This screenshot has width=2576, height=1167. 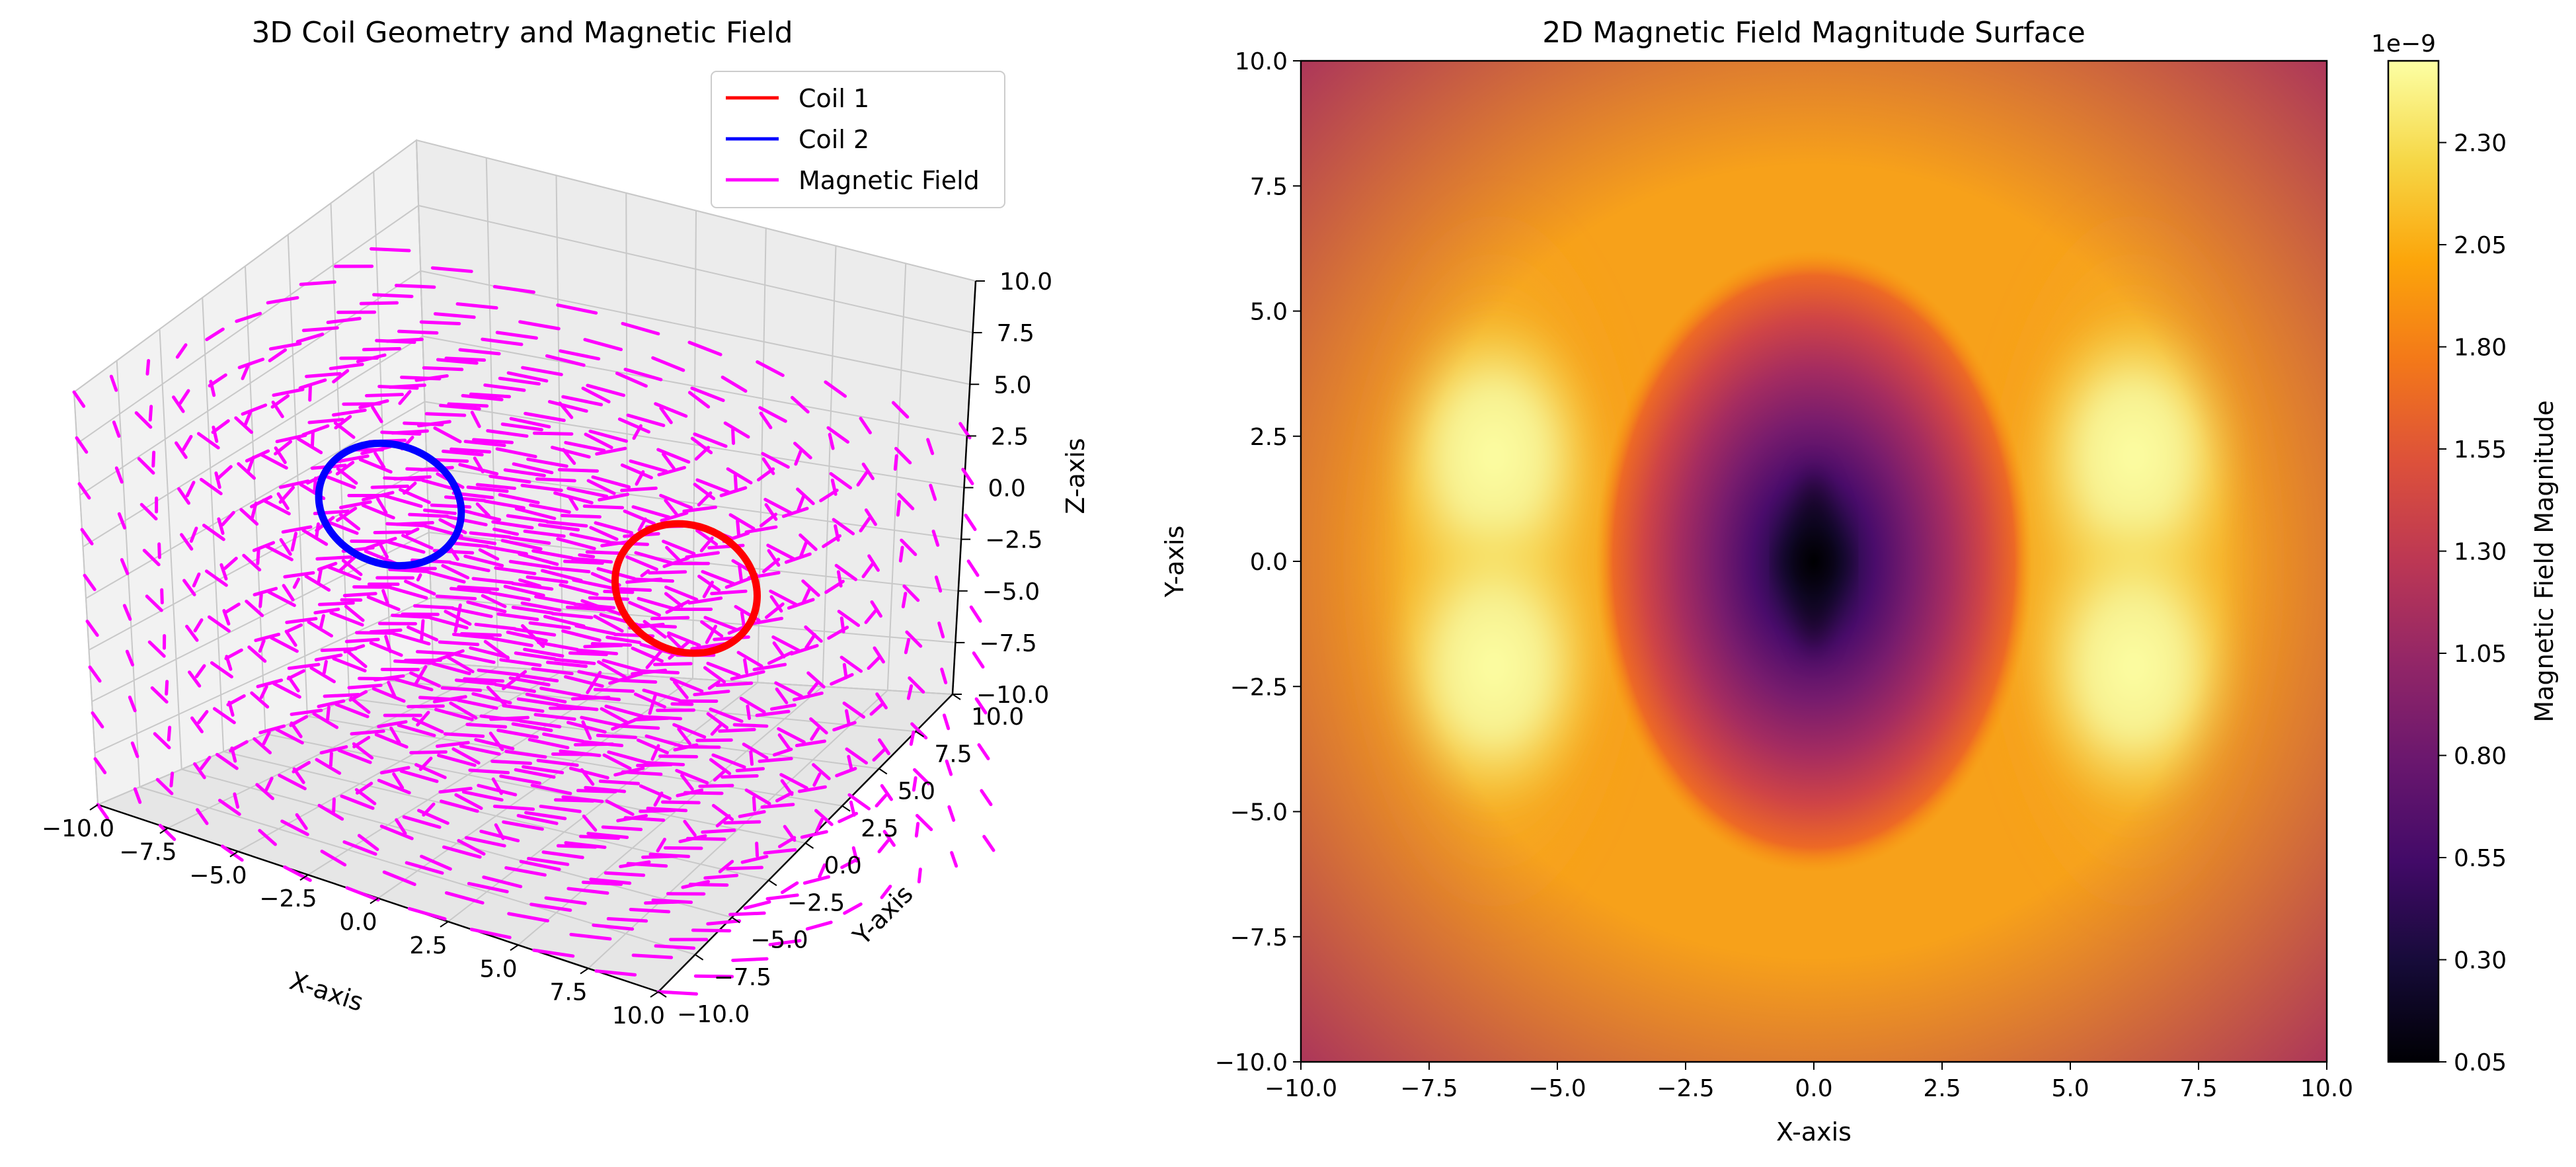 I want to click on chart-3d-title: 3D Coil Geometry and Magnetic Field, so click(x=522, y=33).